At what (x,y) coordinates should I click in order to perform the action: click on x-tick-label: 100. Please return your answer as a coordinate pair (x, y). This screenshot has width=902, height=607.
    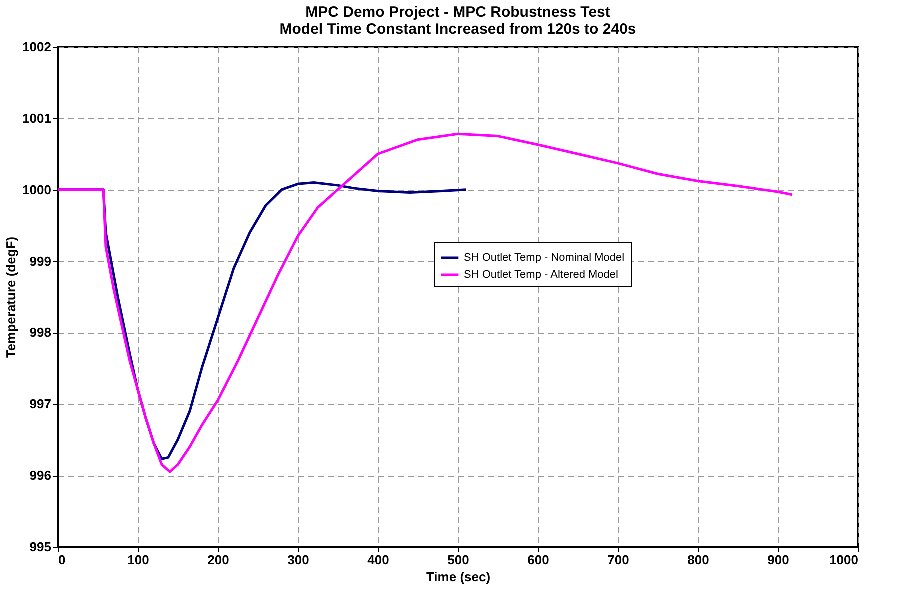
    Looking at the image, I should click on (139, 560).